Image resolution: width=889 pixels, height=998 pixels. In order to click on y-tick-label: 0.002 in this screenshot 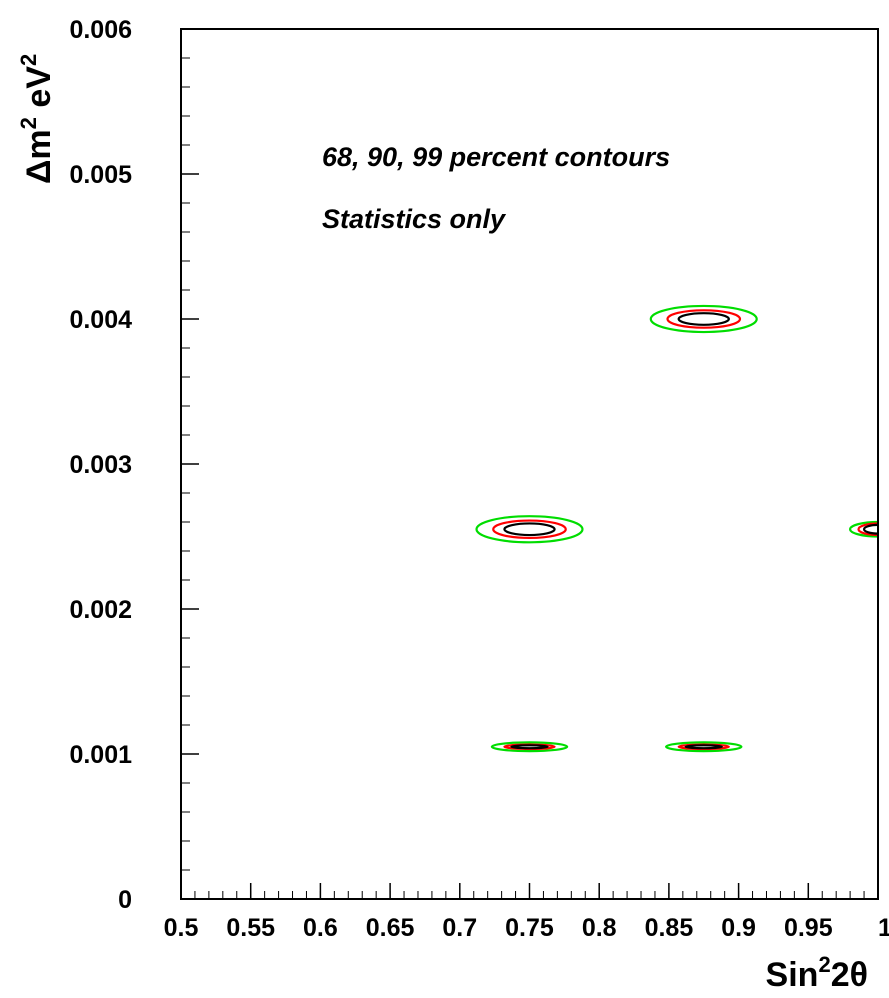, I will do `click(100, 610)`.